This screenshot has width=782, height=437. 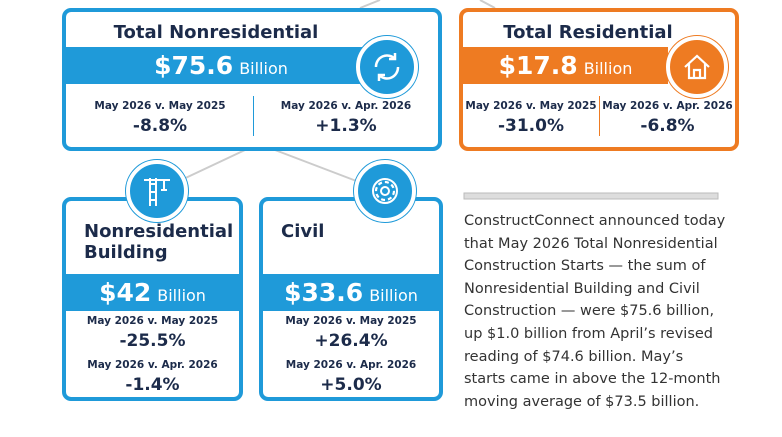 I want to click on crane-icon, so click(x=157, y=191).